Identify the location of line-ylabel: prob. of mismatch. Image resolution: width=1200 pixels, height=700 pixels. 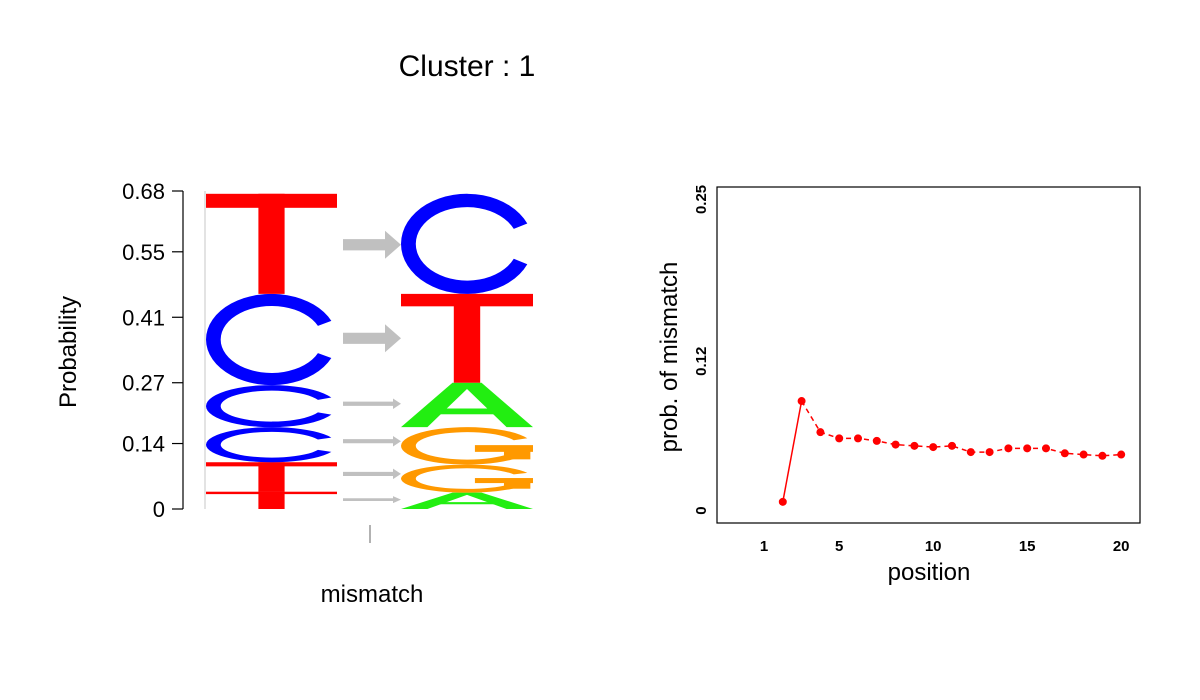
(669, 357).